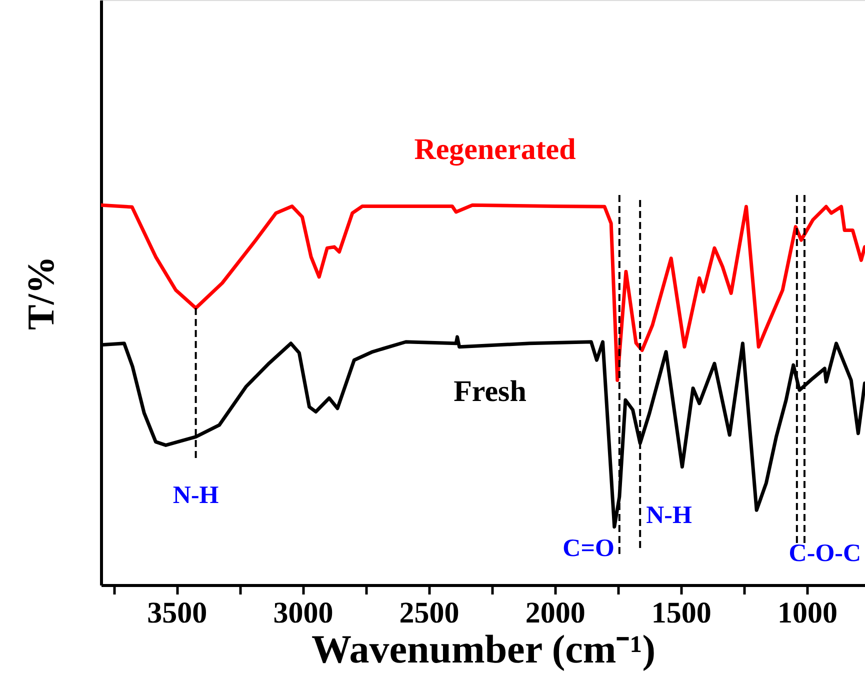 Image resolution: width=865 pixels, height=690 pixels. What do you see at coordinates (825, 553) in the screenshot?
I see `ref-line-label: C-O-C` at bounding box center [825, 553].